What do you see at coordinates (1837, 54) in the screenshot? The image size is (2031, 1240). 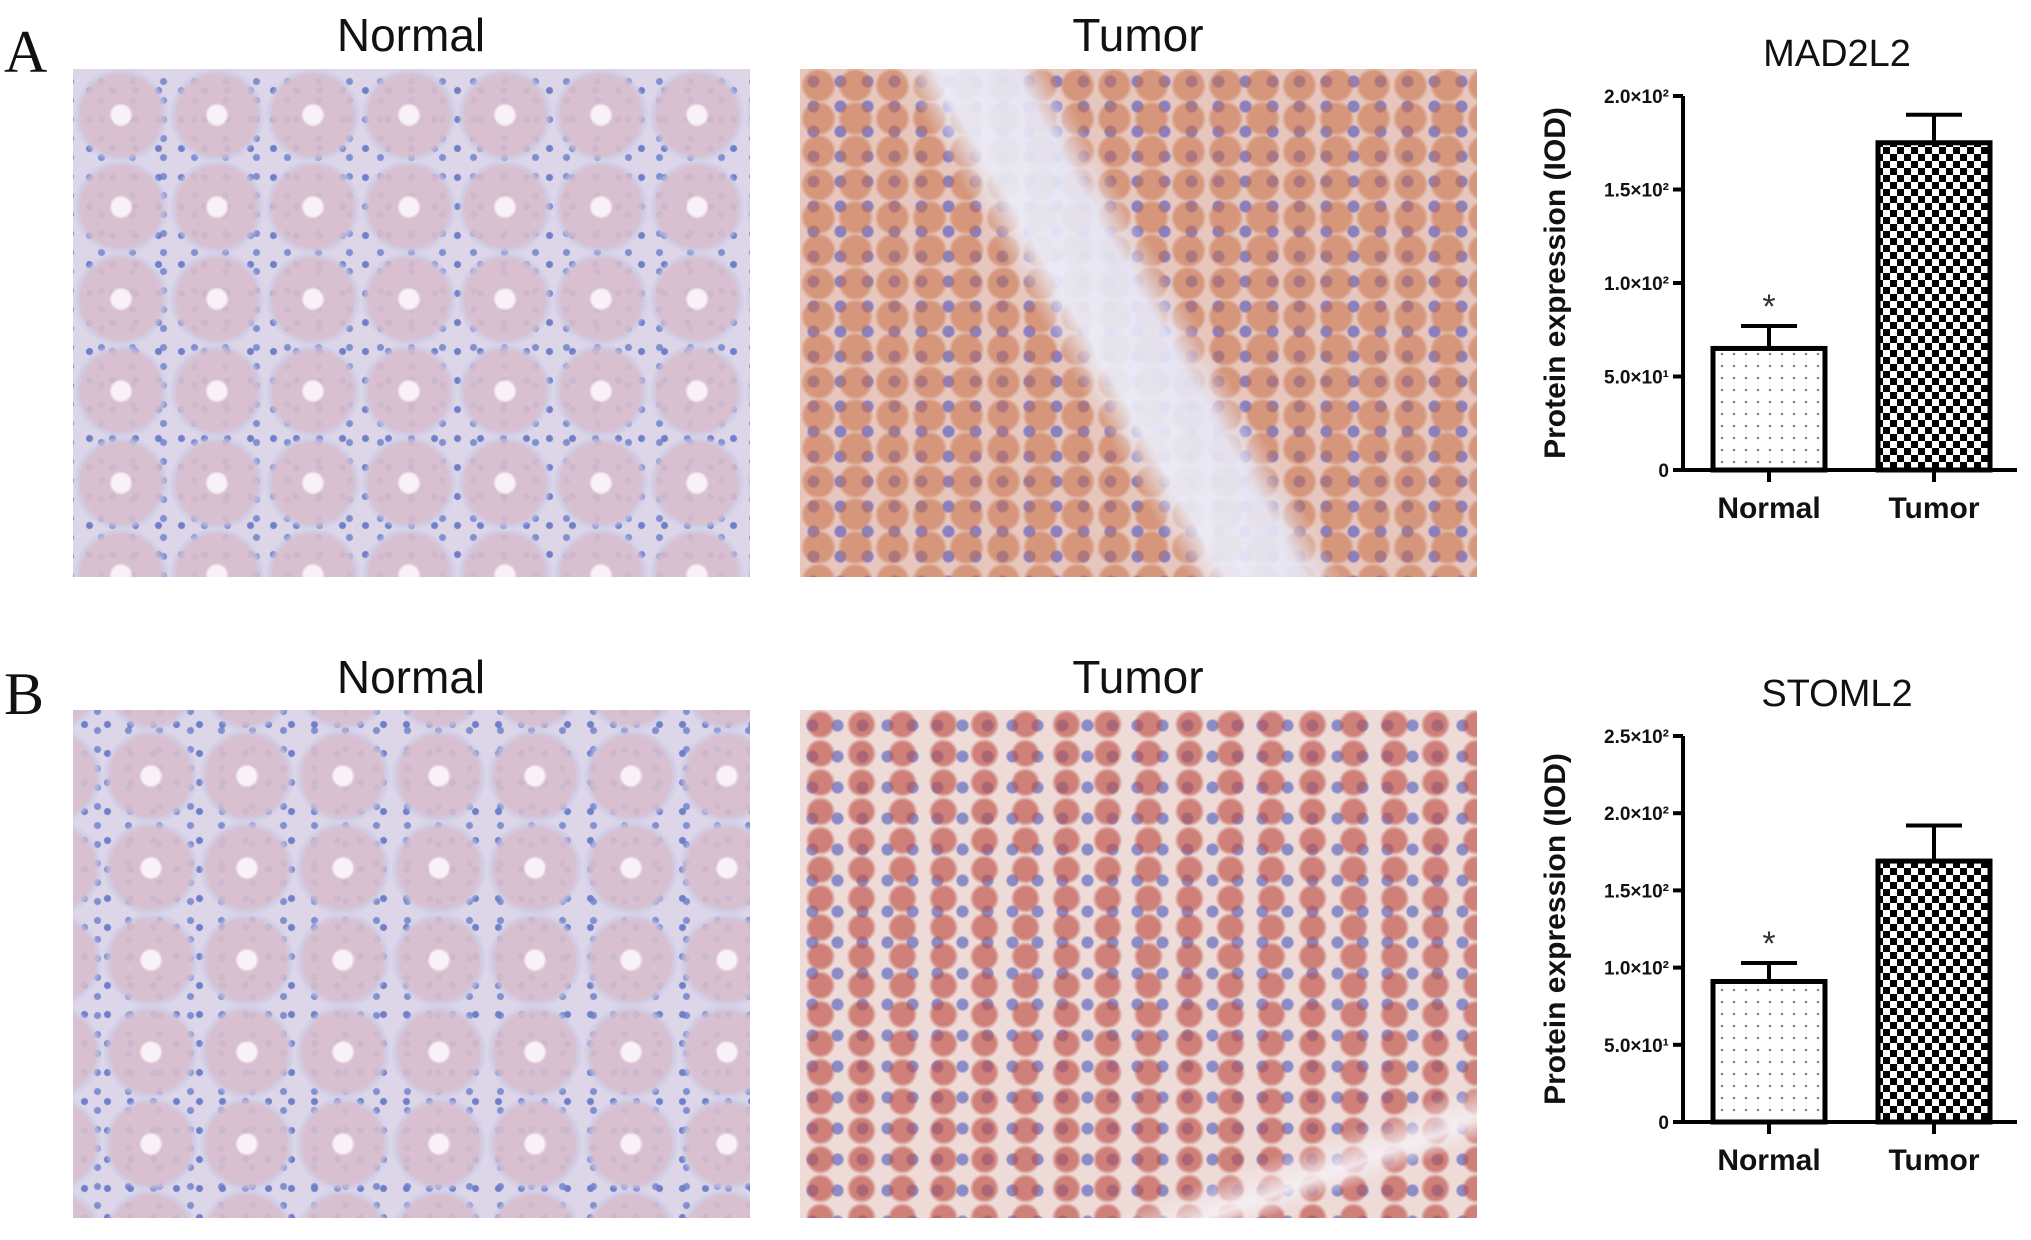 I see `chart-title: MAD2L2` at bounding box center [1837, 54].